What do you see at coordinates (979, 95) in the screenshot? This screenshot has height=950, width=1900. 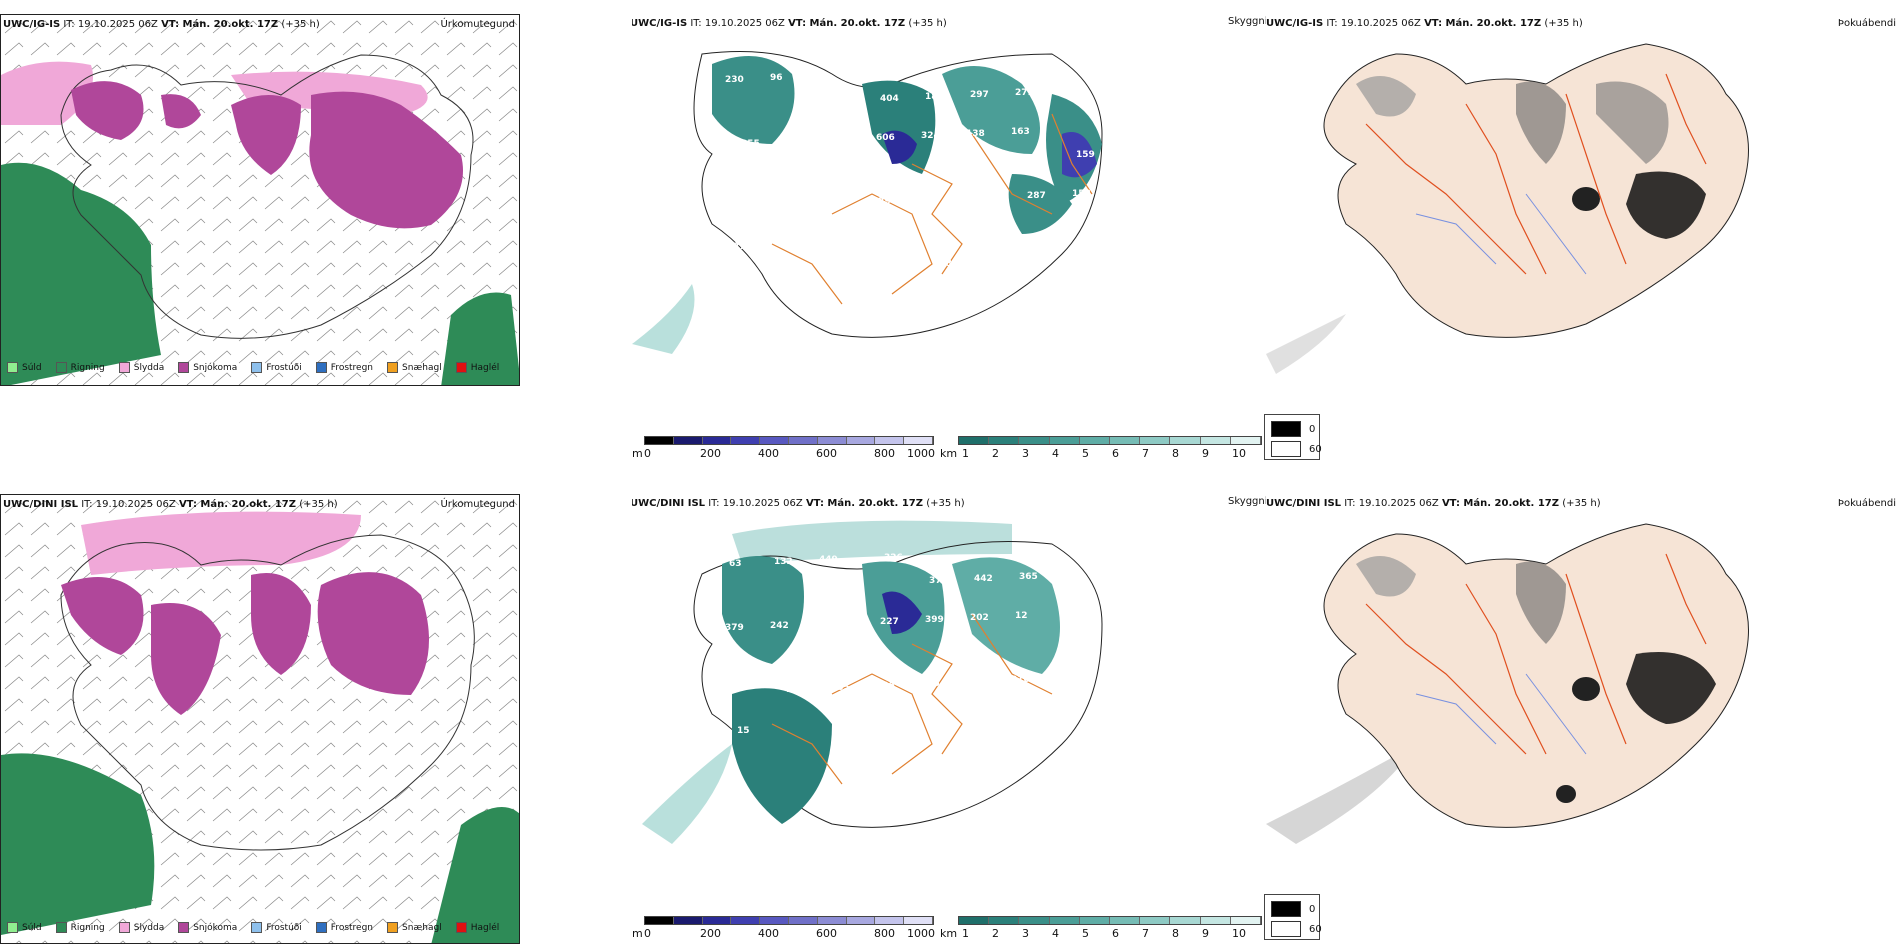 I see `visibility-value: 297` at bounding box center [979, 95].